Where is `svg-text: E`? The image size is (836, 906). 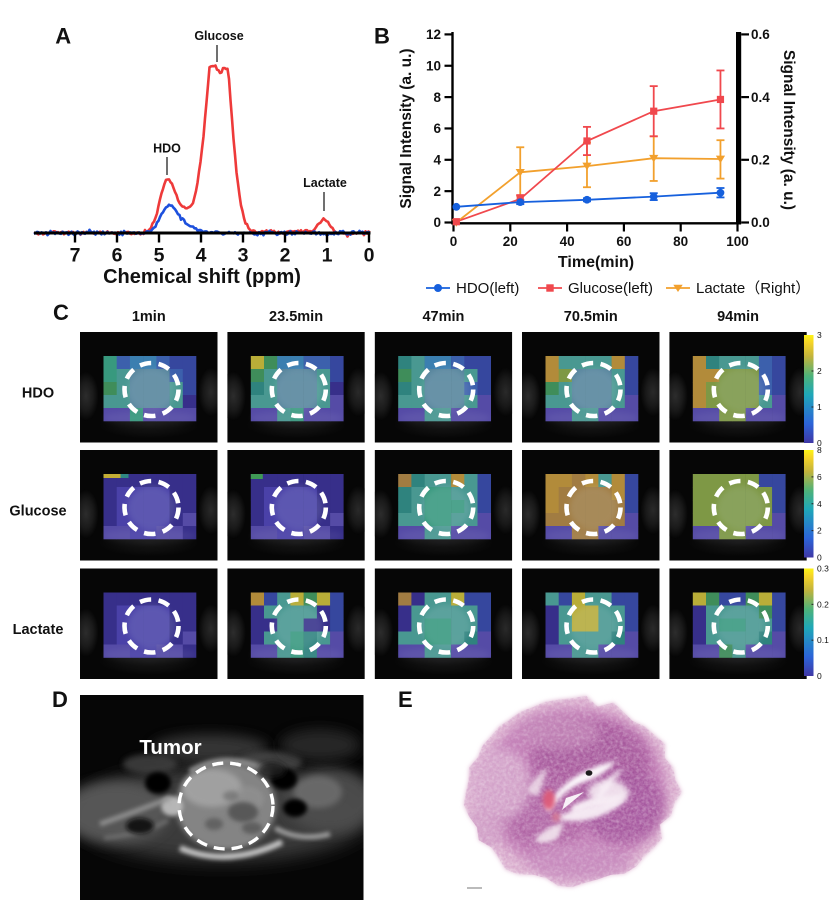 svg-text: E is located at coordinates (405, 699).